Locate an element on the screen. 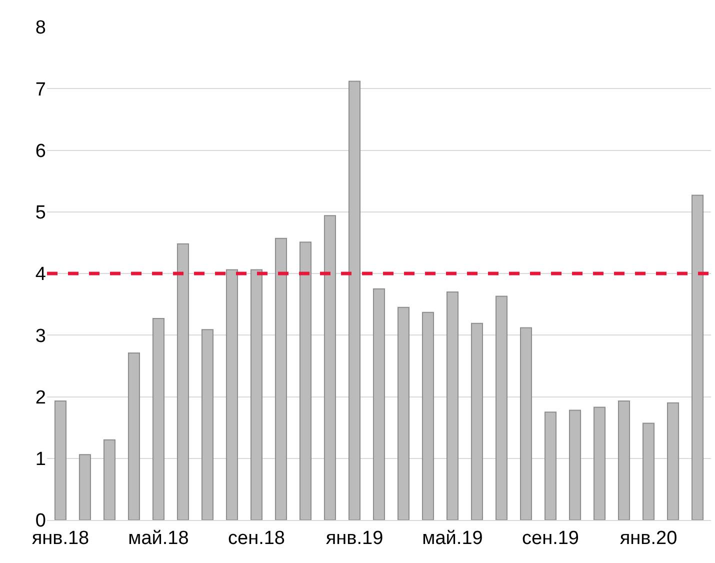 This screenshot has height=563, width=715. y-tick-label: 4 is located at coordinates (40, 275).